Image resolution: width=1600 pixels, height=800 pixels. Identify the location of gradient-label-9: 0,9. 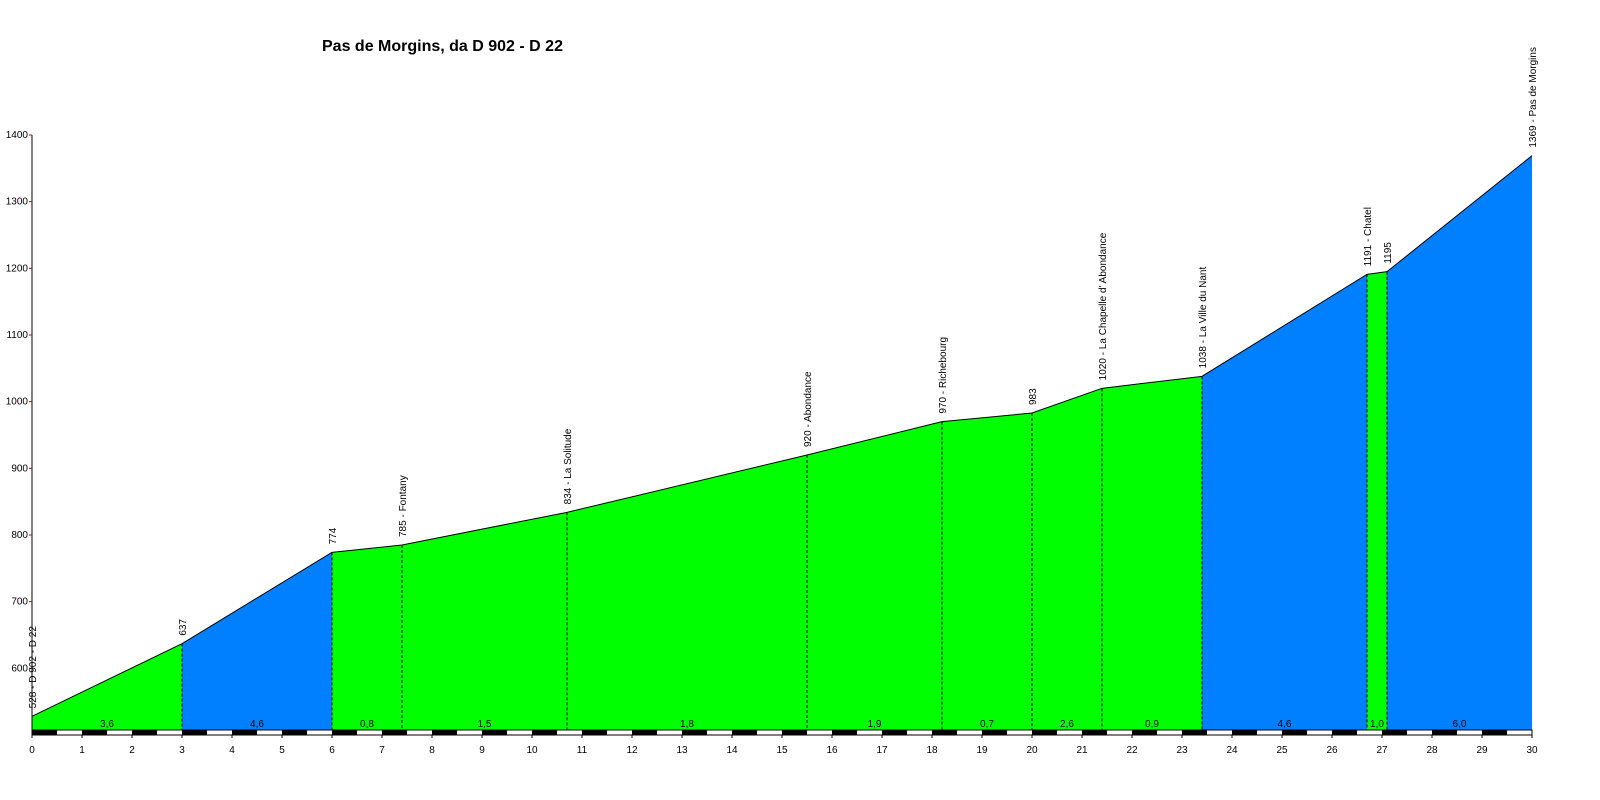
(1152, 724).